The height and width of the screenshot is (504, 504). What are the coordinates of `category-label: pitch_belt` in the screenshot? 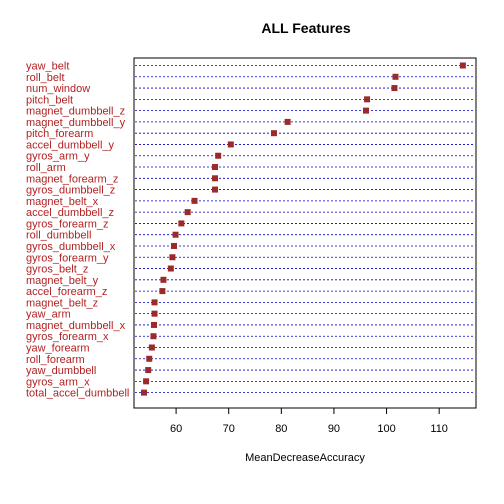 It's located at (49, 100).